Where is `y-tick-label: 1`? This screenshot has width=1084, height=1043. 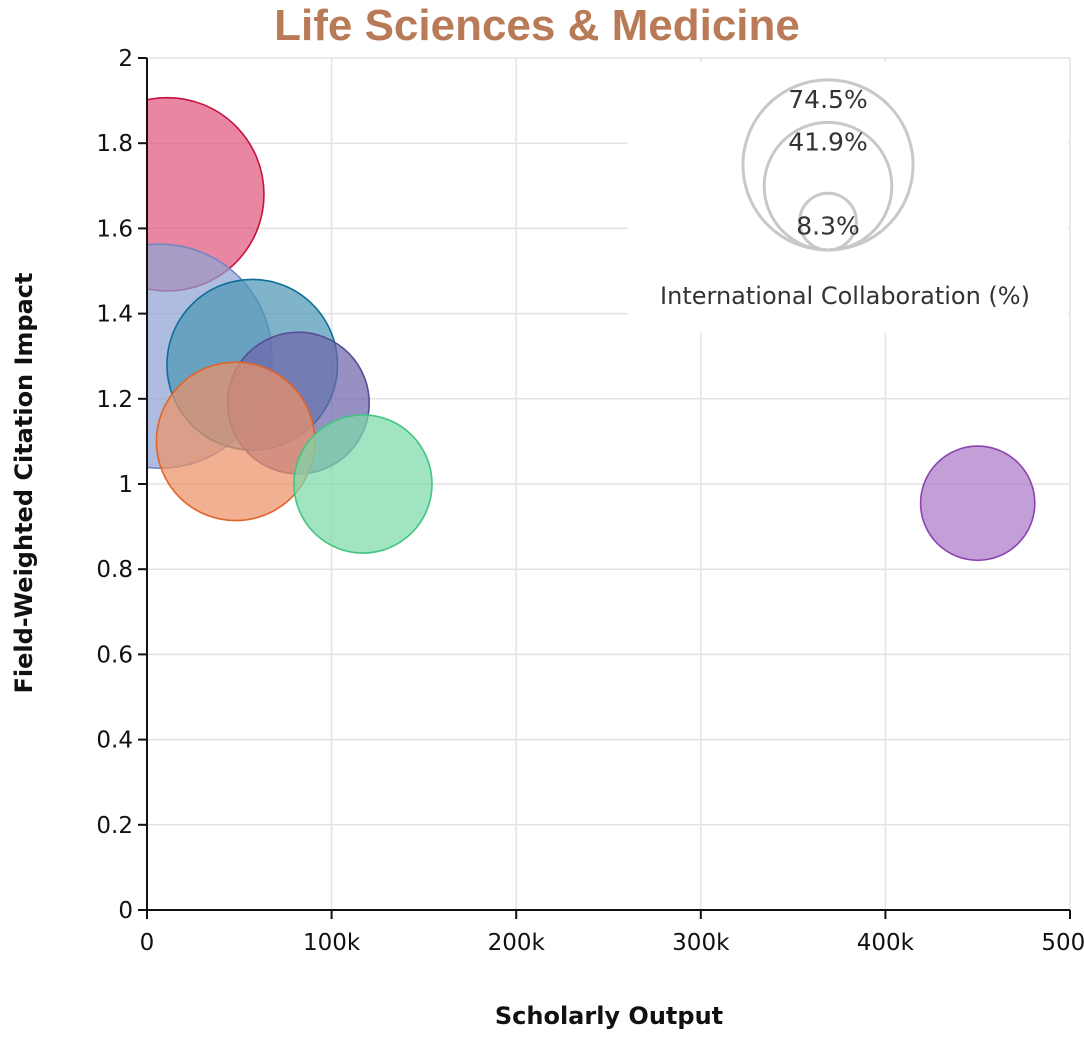 y-tick-label: 1 is located at coordinates (125, 485).